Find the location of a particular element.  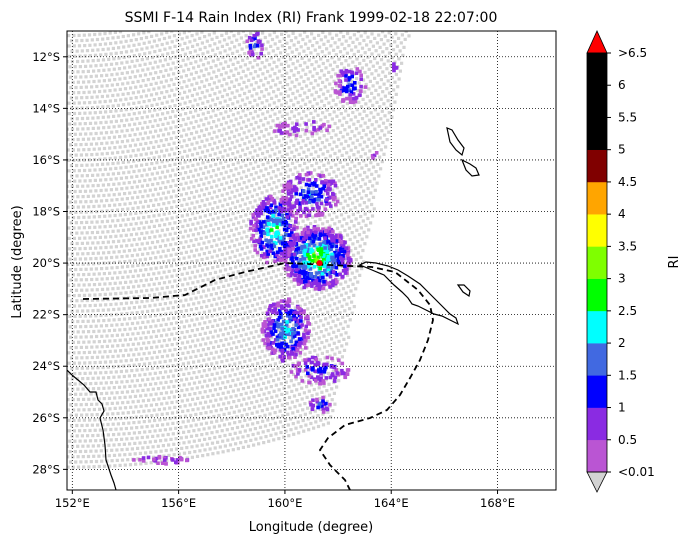

rain-pixel is located at coordinates (323, 229).